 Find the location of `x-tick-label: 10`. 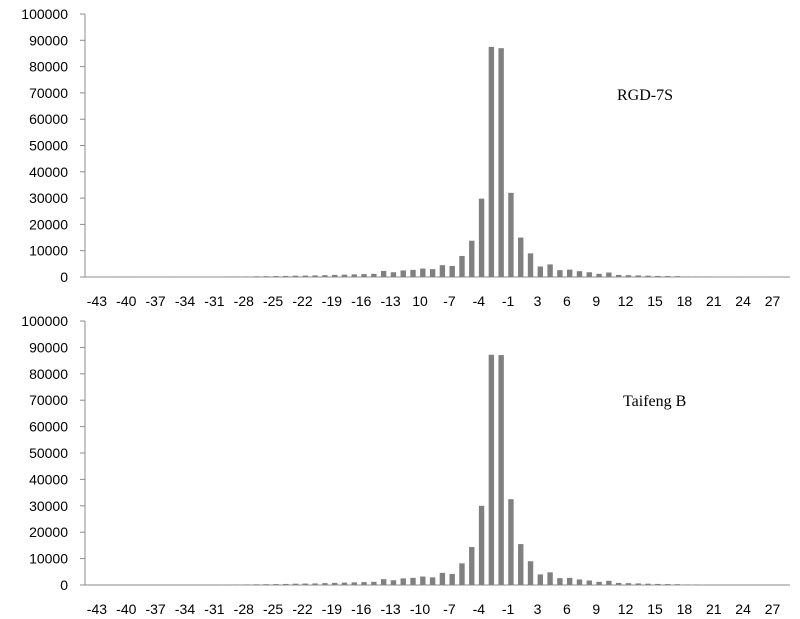

x-tick-label: 10 is located at coordinates (420, 301).